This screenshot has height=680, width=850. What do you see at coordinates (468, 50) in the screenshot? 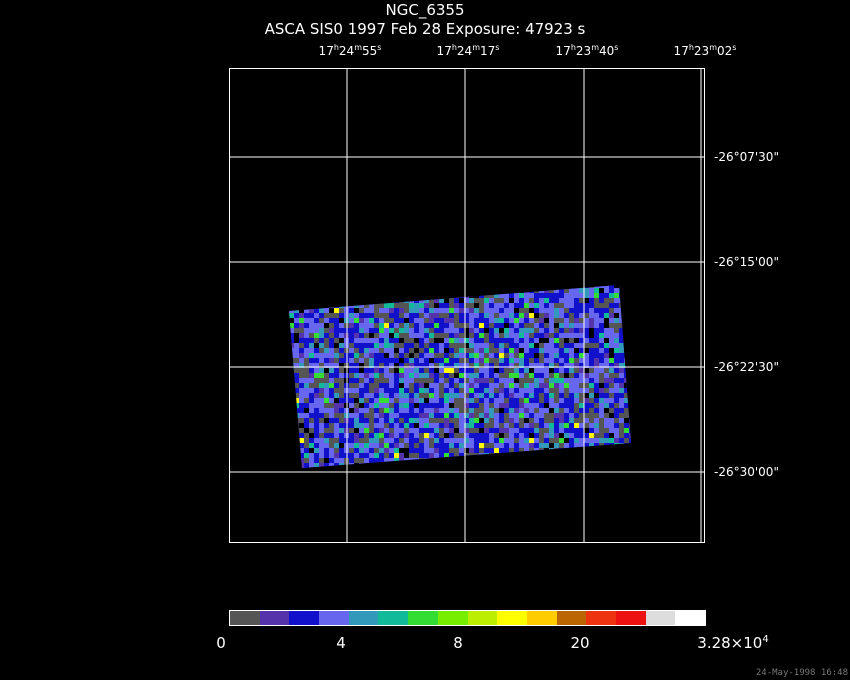
I see `ra-tick-label: 17h24m17s` at bounding box center [468, 50].